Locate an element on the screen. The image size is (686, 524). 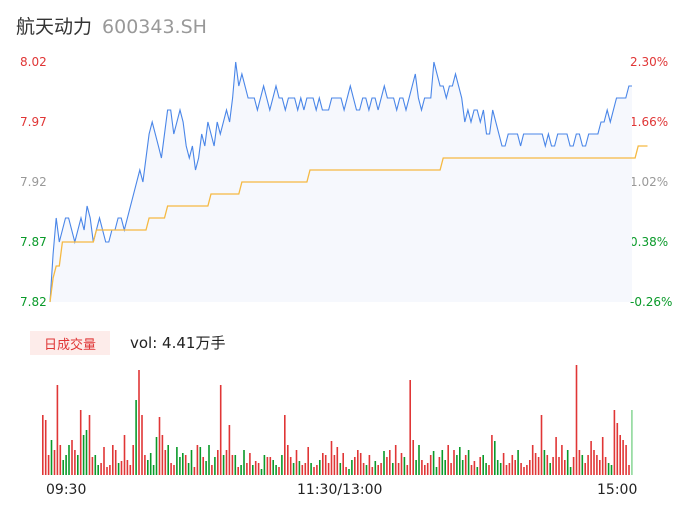
x-tick-label: 11:30/13:00 is located at coordinates (340, 490).